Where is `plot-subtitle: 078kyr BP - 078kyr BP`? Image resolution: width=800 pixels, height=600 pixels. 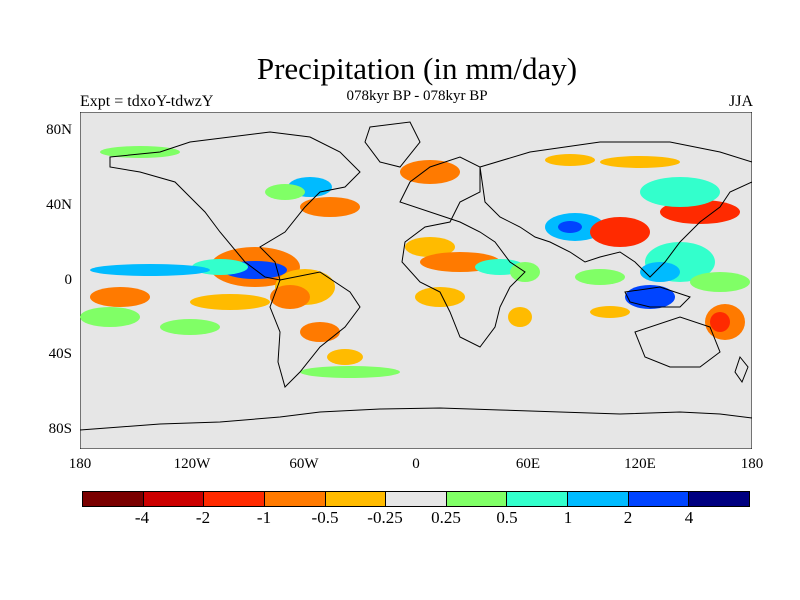 plot-subtitle: 078kyr BP - 078kyr BP is located at coordinates (417, 96).